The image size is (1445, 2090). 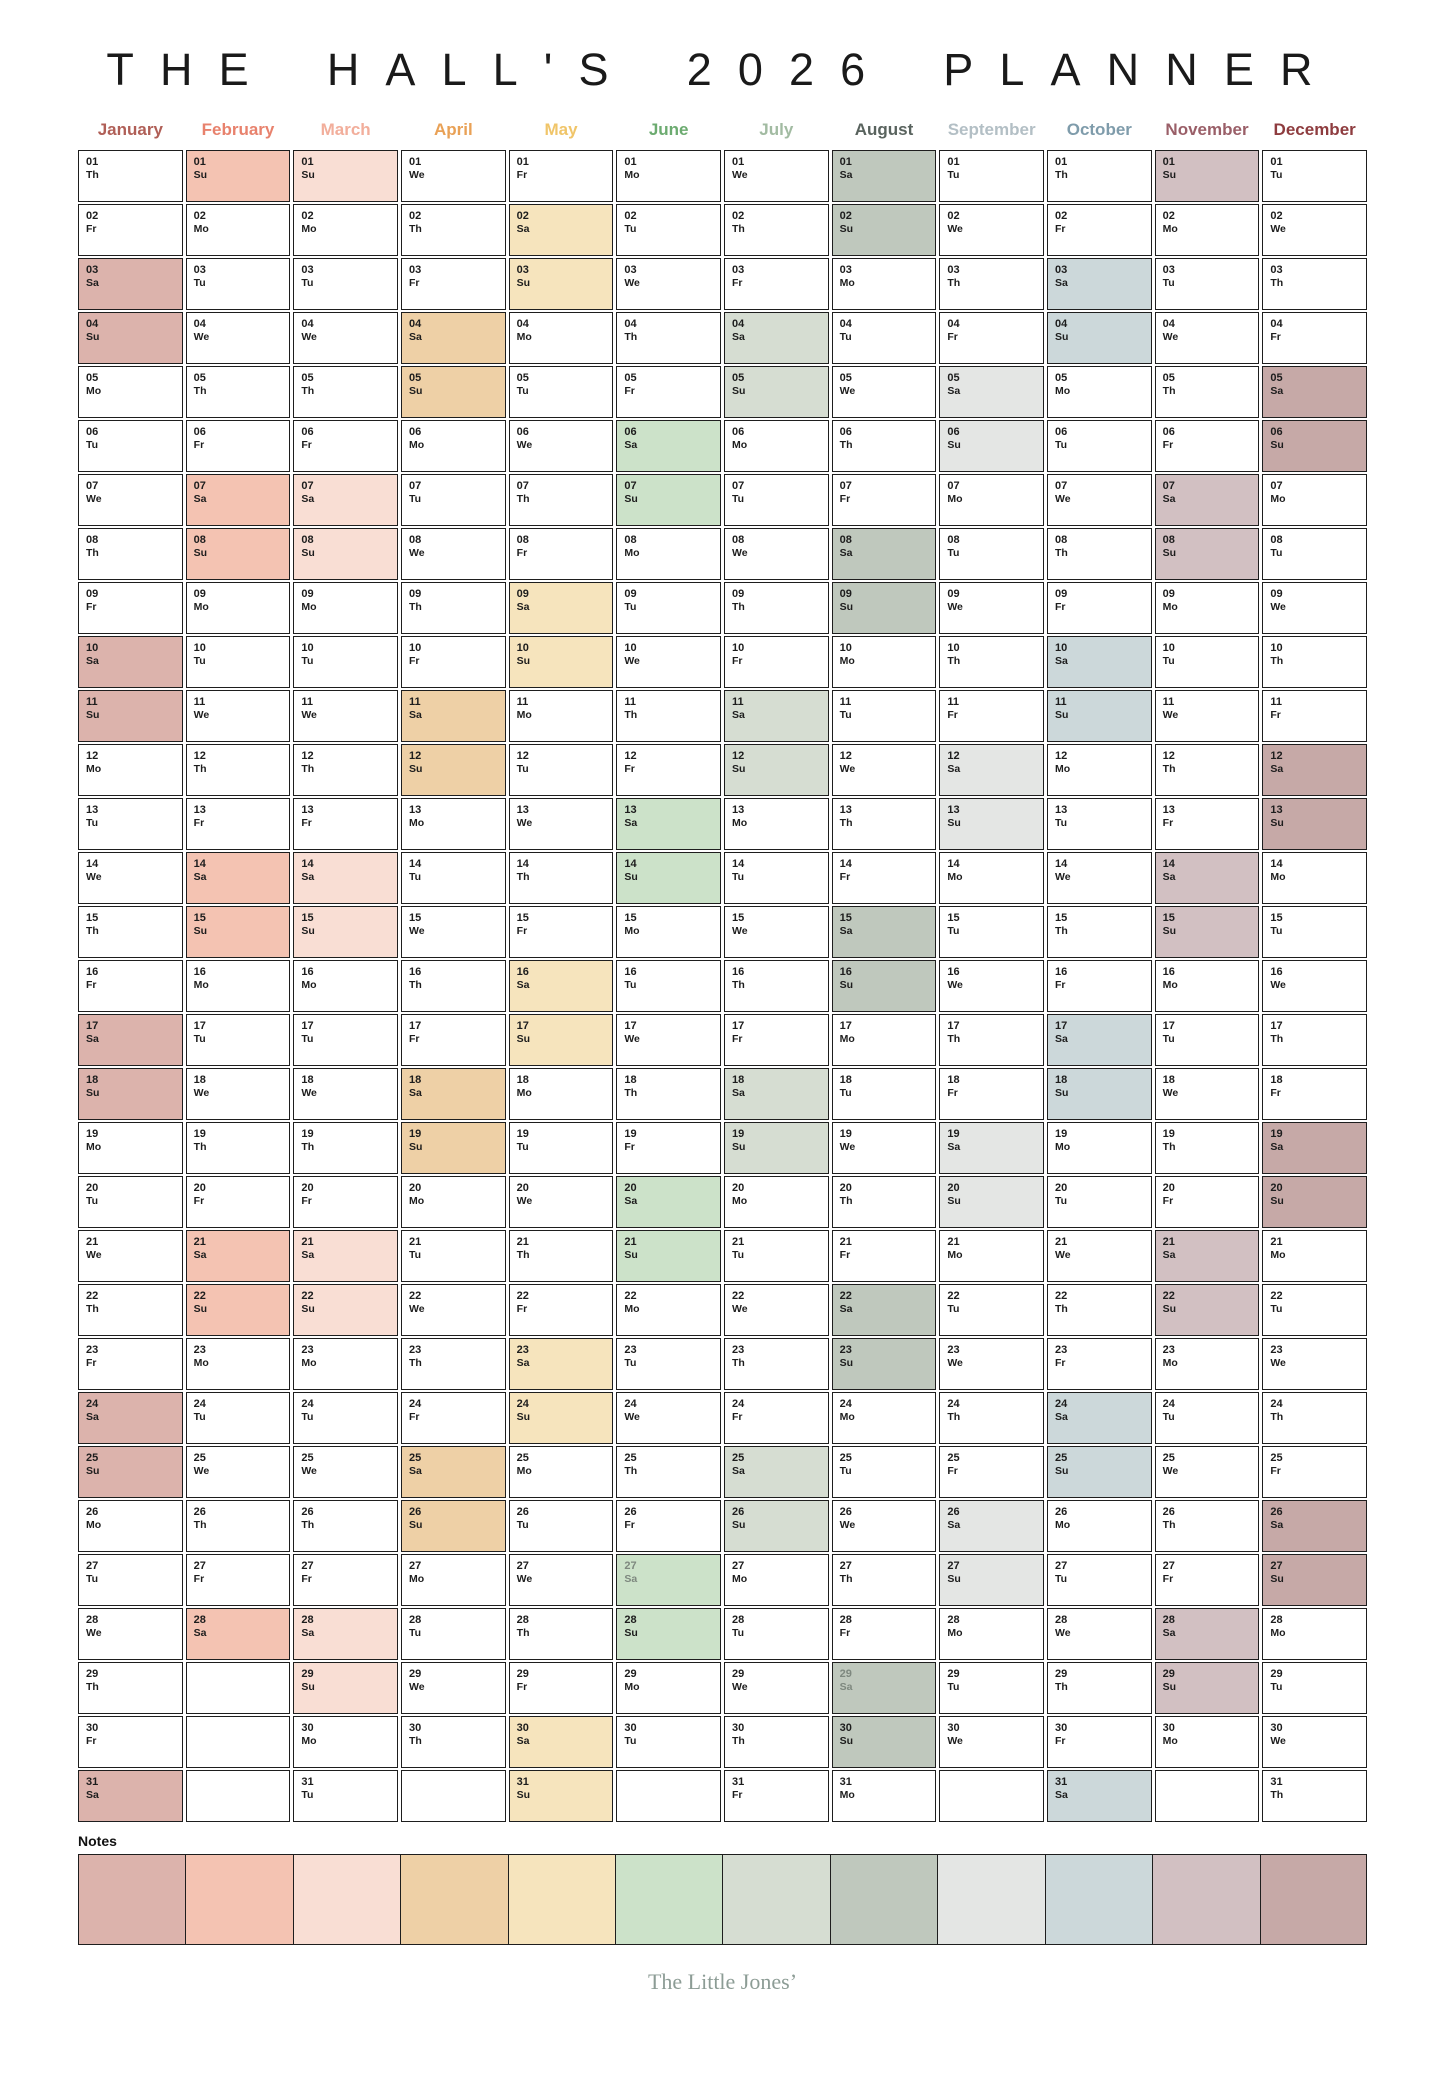 I want to click on day-number: 11, so click(x=522, y=702).